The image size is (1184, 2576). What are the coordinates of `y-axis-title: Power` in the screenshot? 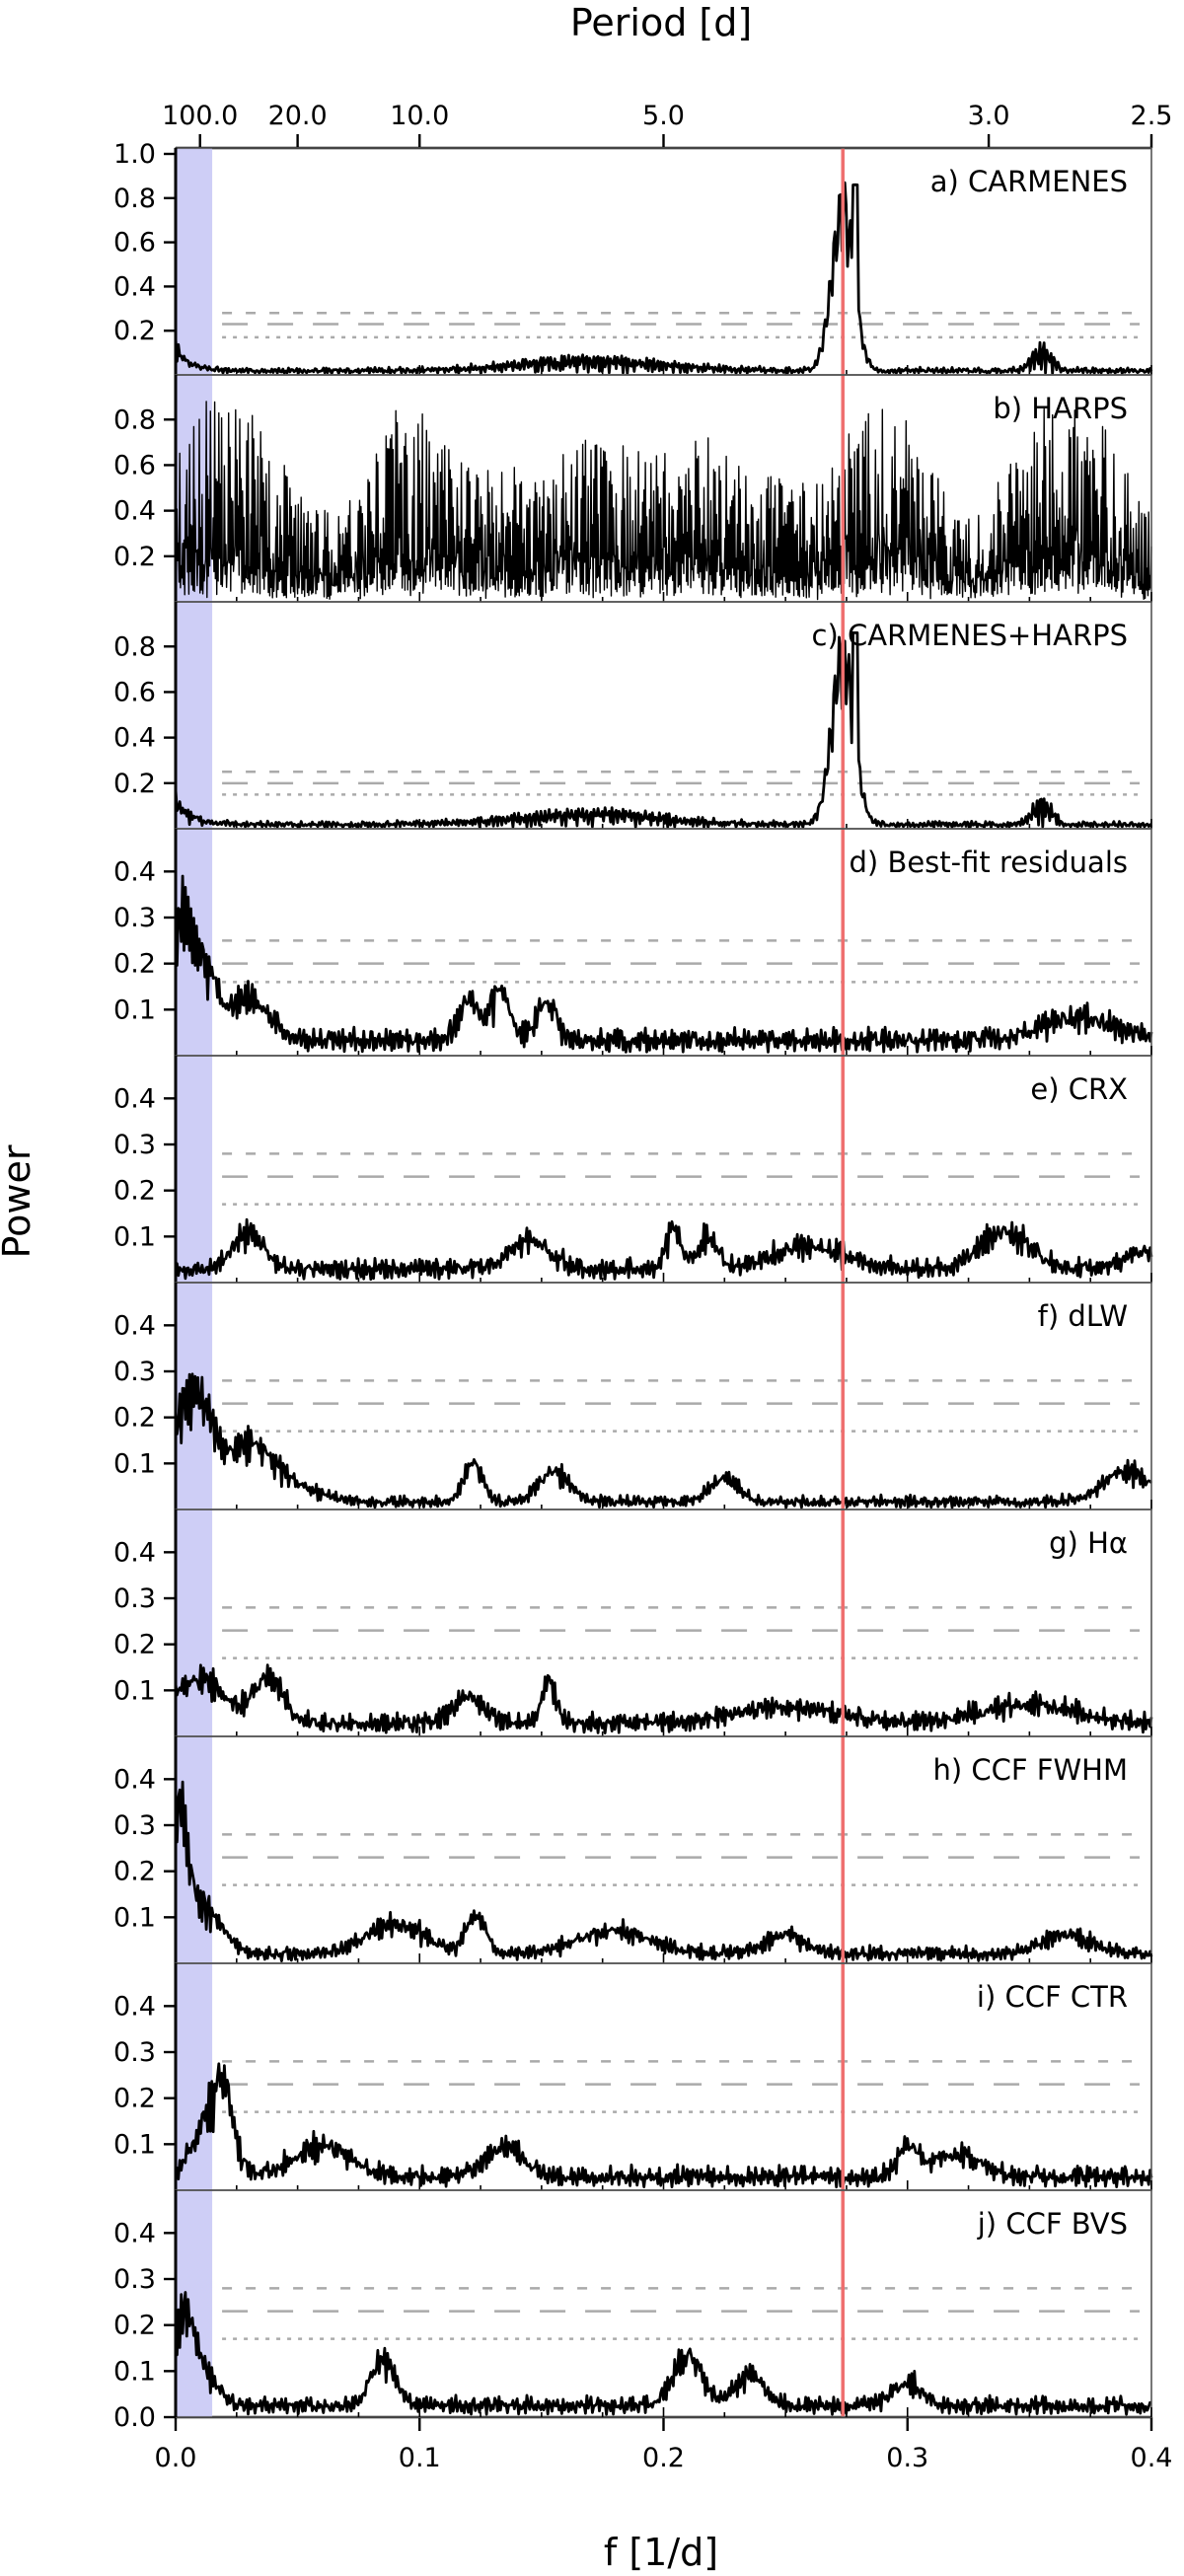 It's located at (19, 1201).